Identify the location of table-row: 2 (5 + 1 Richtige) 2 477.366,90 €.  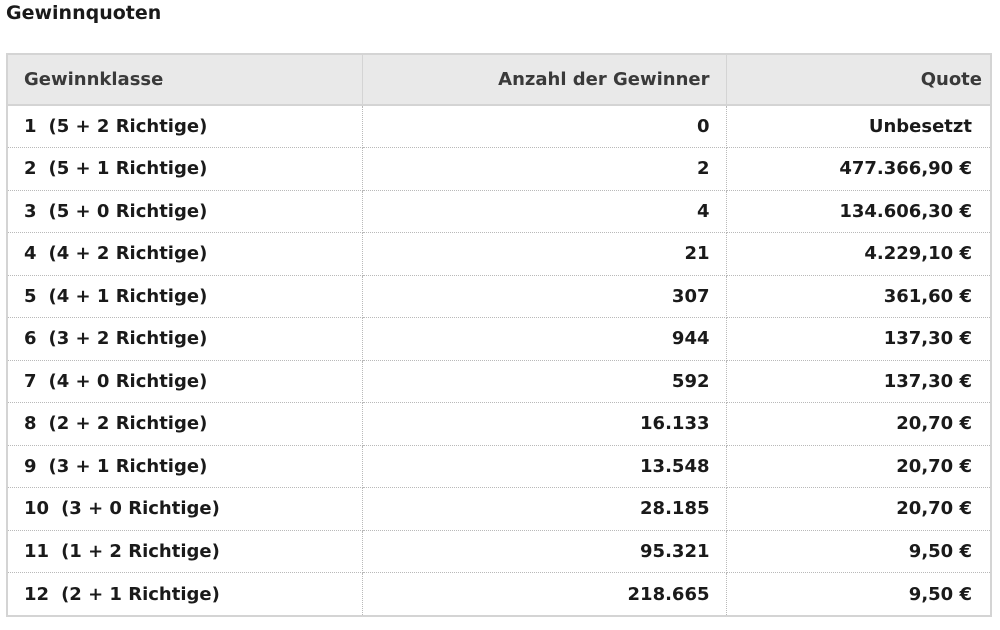
(499, 169).